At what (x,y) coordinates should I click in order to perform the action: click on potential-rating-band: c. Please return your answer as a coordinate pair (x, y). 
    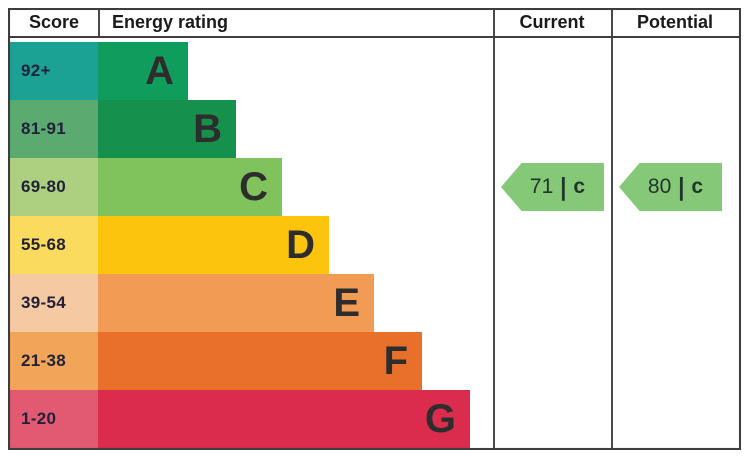
    Looking at the image, I should click on (697, 186).